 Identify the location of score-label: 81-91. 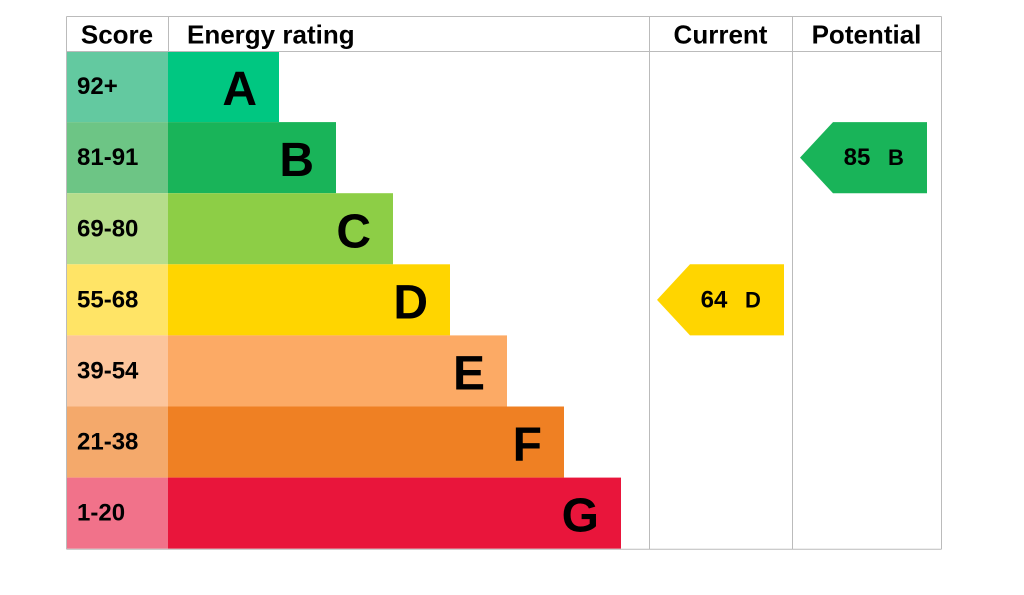
(107, 157).